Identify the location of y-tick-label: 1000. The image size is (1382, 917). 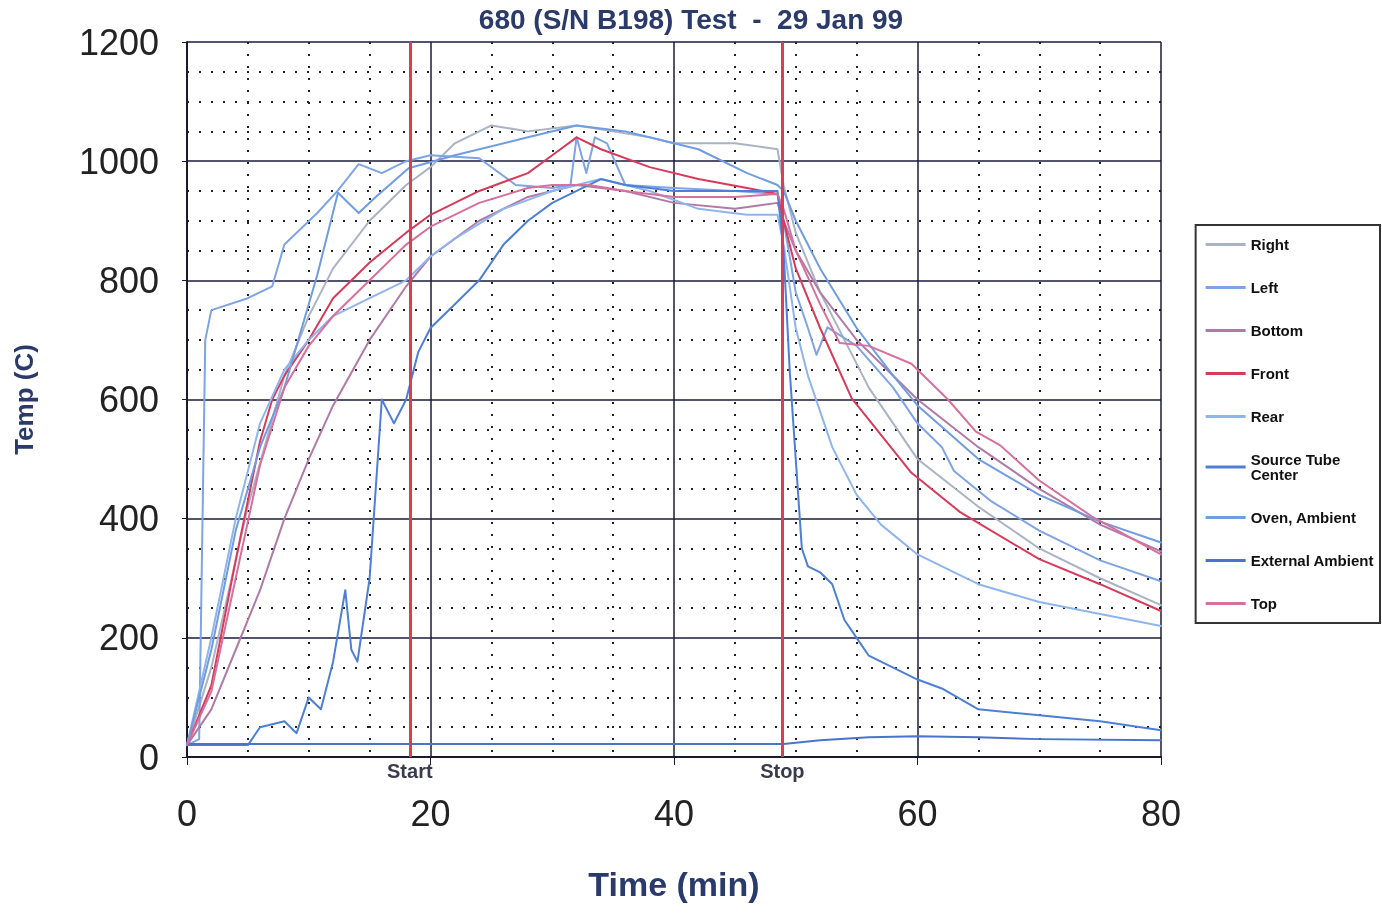
(118, 161).